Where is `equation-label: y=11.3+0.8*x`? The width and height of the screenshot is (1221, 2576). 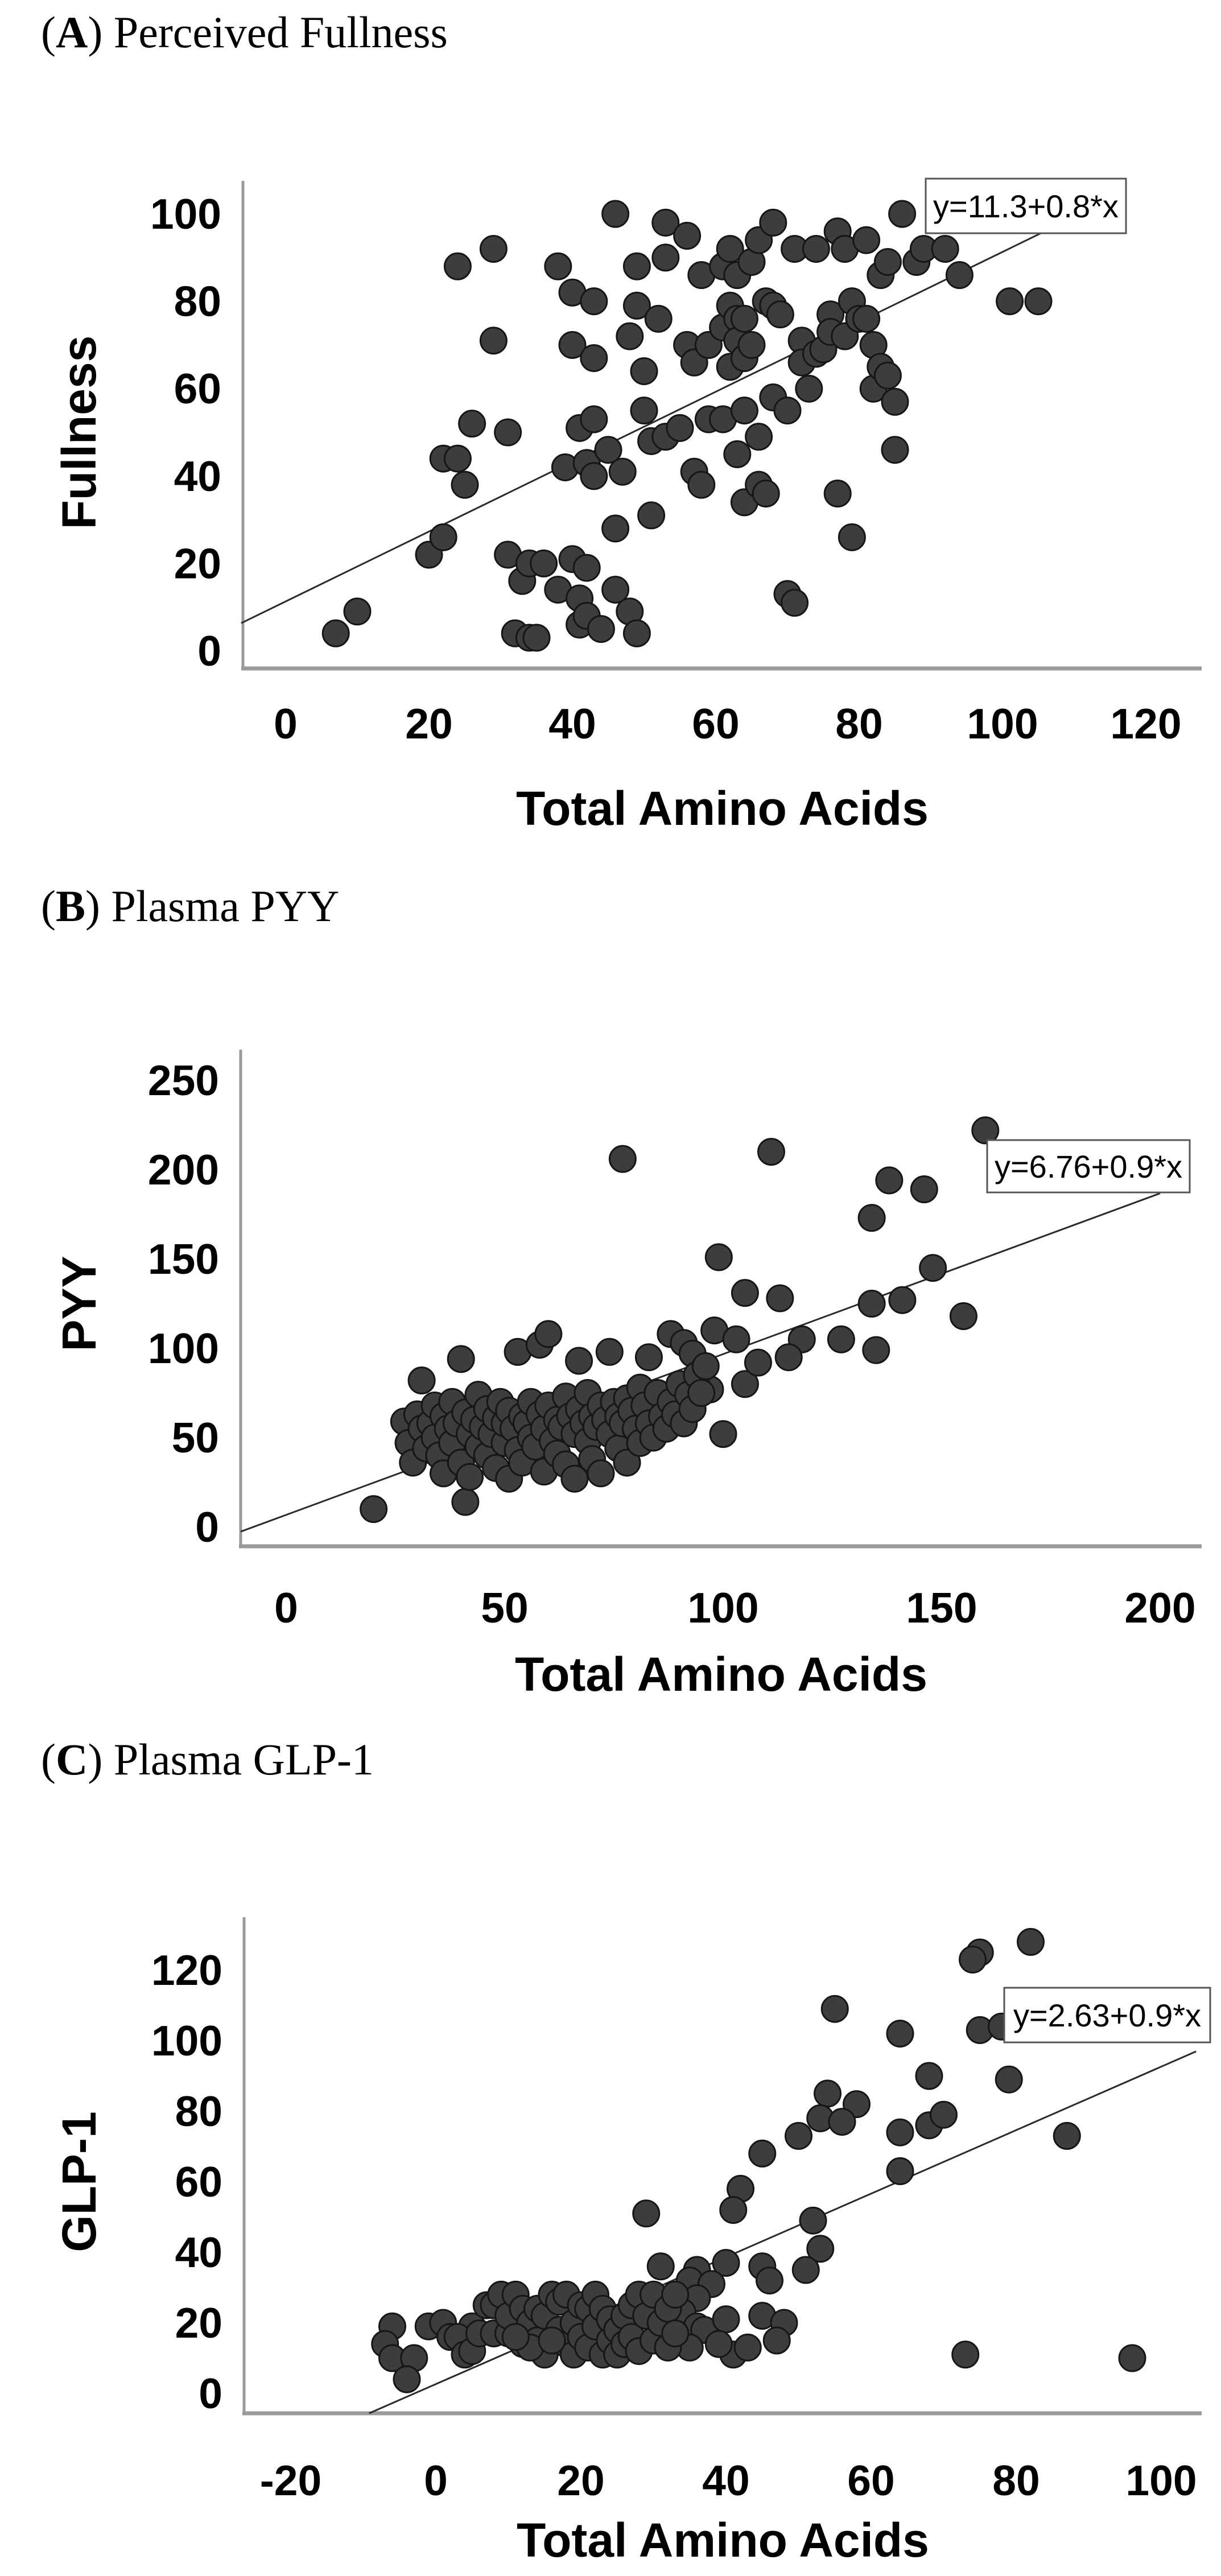 equation-label: y=11.3+0.8*x is located at coordinates (1026, 206).